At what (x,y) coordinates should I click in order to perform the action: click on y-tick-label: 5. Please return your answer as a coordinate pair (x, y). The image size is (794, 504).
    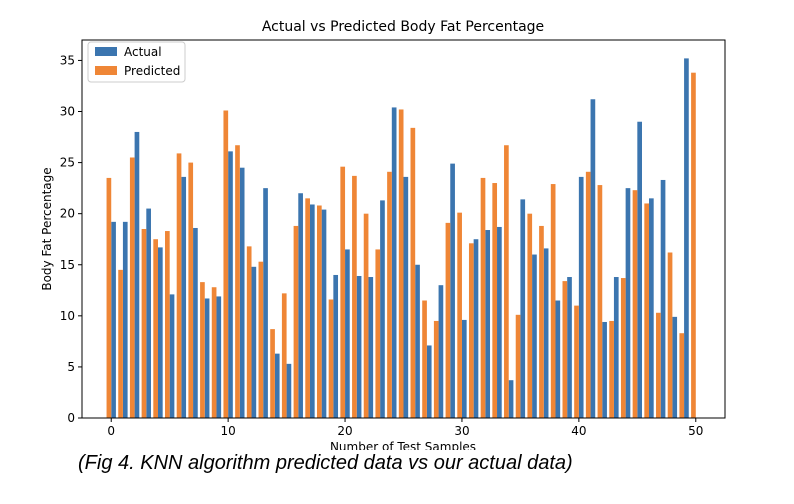
    Looking at the image, I should click on (71, 367).